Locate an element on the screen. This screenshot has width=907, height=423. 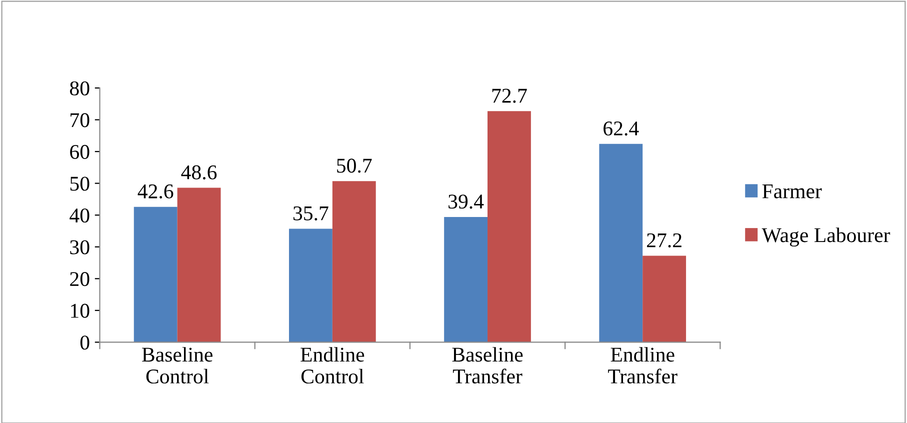
data-label: 39.4 is located at coordinates (466, 201).